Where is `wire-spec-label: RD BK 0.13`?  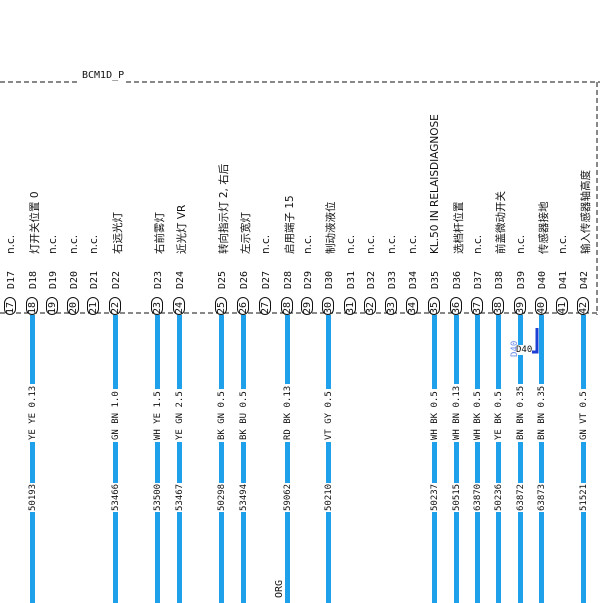 wire-spec-label: RD BK 0.13 is located at coordinates (288, 412).